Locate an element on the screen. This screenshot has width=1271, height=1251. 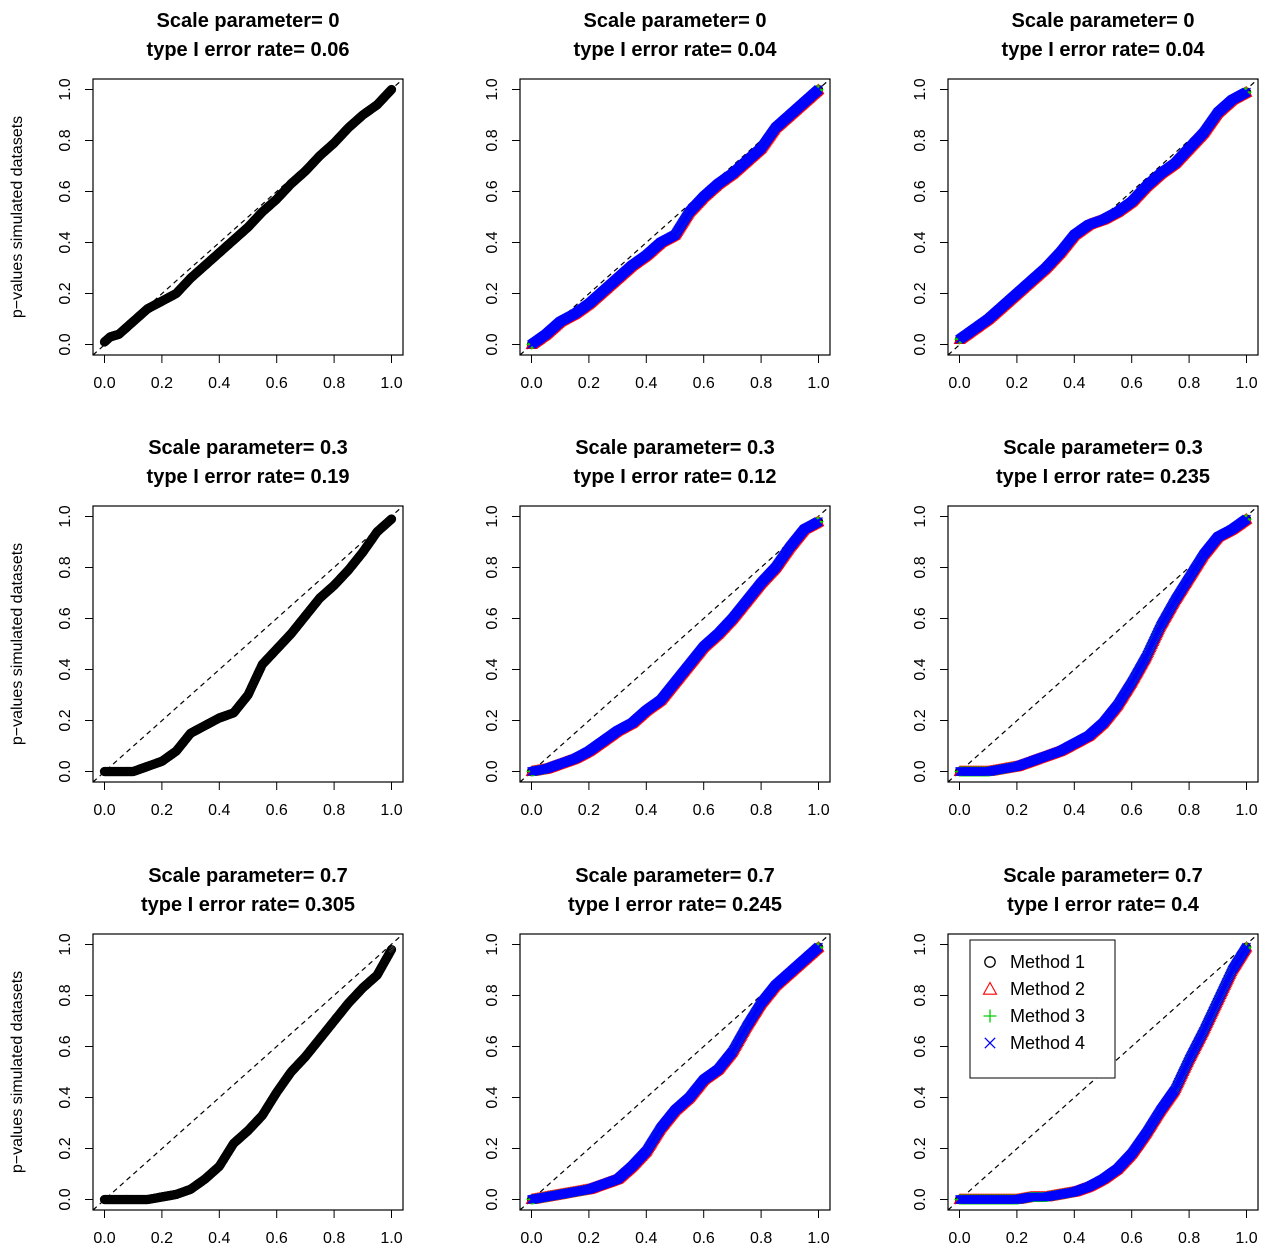
chart-title-line-2: type I error rate= 0.12 is located at coordinates (675, 477).